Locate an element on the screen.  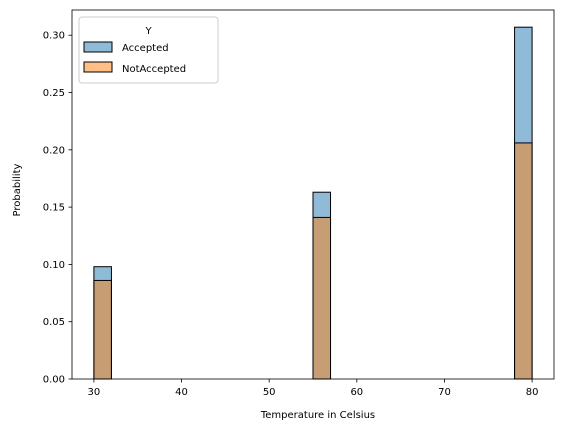
x-tick-label-60: 60 is located at coordinates (356, 392).